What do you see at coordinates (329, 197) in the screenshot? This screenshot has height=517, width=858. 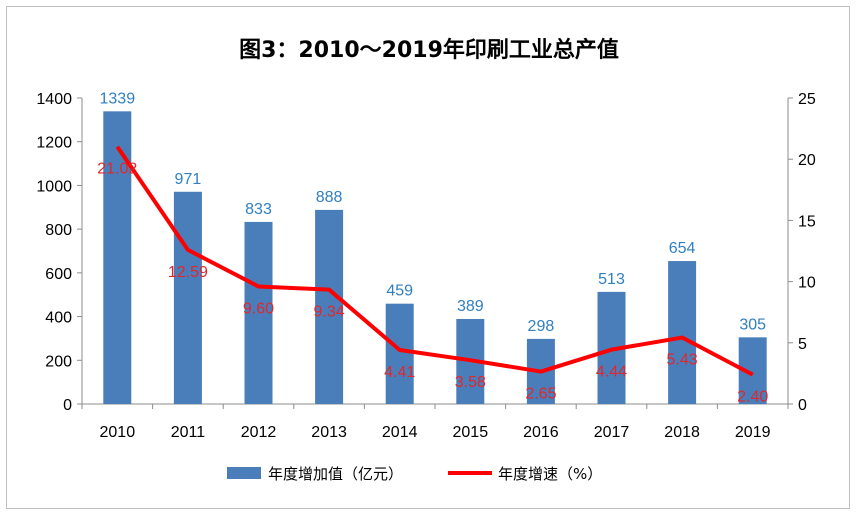 I see `bar-value-label: 888` at bounding box center [329, 197].